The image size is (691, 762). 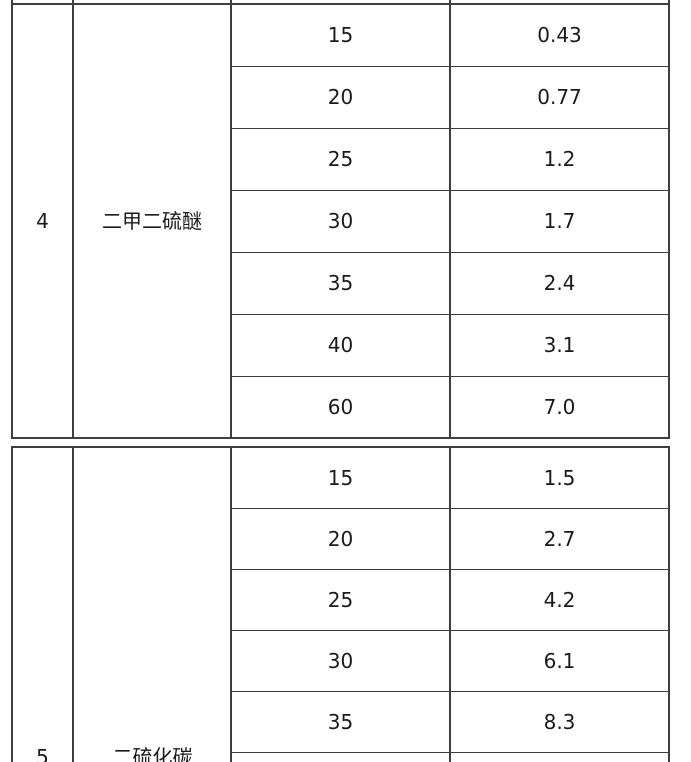 What do you see at coordinates (559, 344) in the screenshot?
I see `value-cell: 3.1` at bounding box center [559, 344].